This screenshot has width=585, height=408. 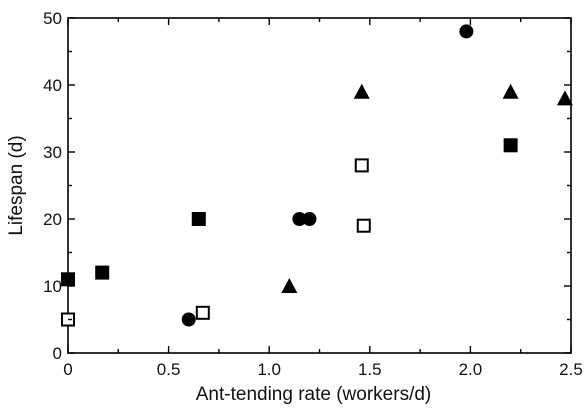 What do you see at coordinates (269, 369) in the screenshot?
I see `x-tick-label: 1.0` at bounding box center [269, 369].